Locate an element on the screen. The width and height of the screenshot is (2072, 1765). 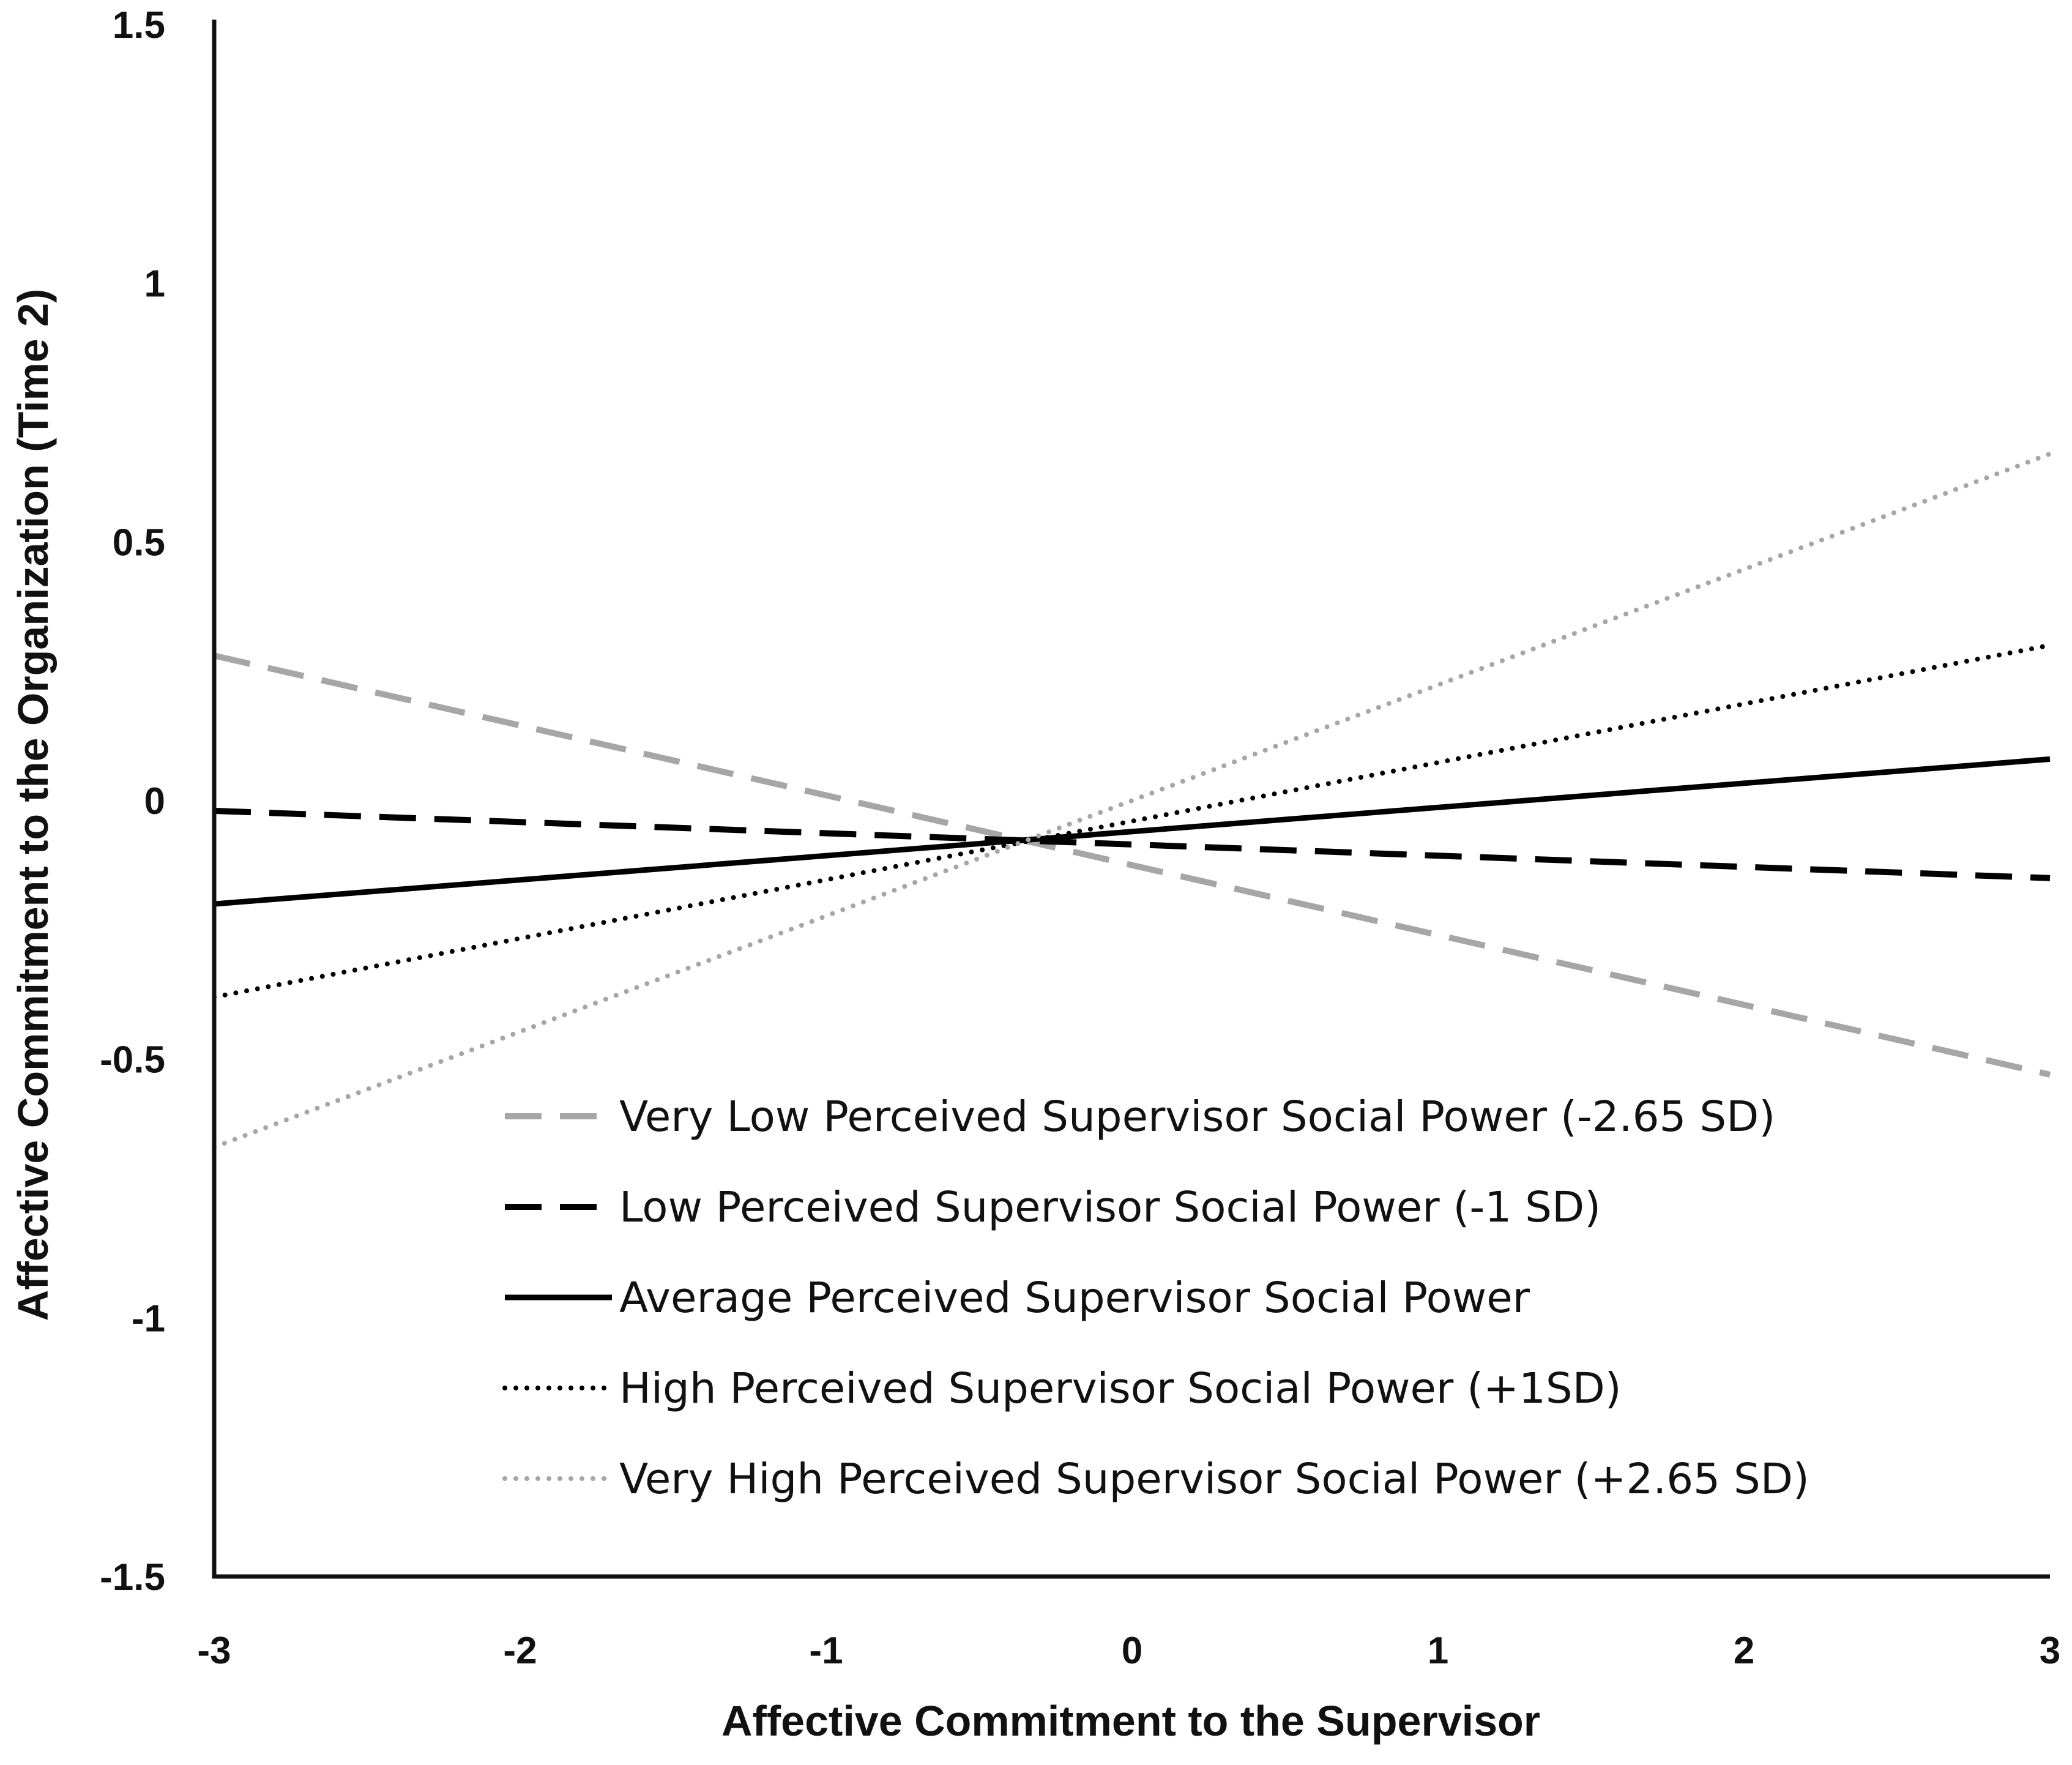
x-tick-label: 0 is located at coordinates (1132, 1651).